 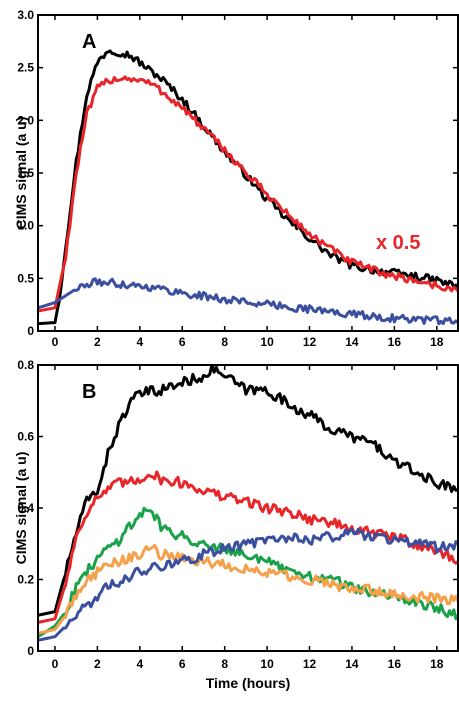 What do you see at coordinates (398, 243) in the screenshot?
I see `scale-annotation: x 0.5` at bounding box center [398, 243].